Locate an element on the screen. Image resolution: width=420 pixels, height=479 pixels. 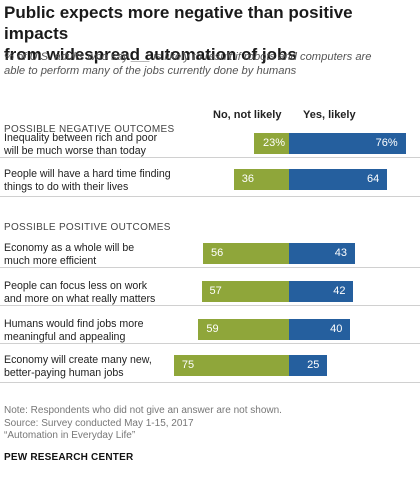
bar-yes: 64 is located at coordinates (338, 179).